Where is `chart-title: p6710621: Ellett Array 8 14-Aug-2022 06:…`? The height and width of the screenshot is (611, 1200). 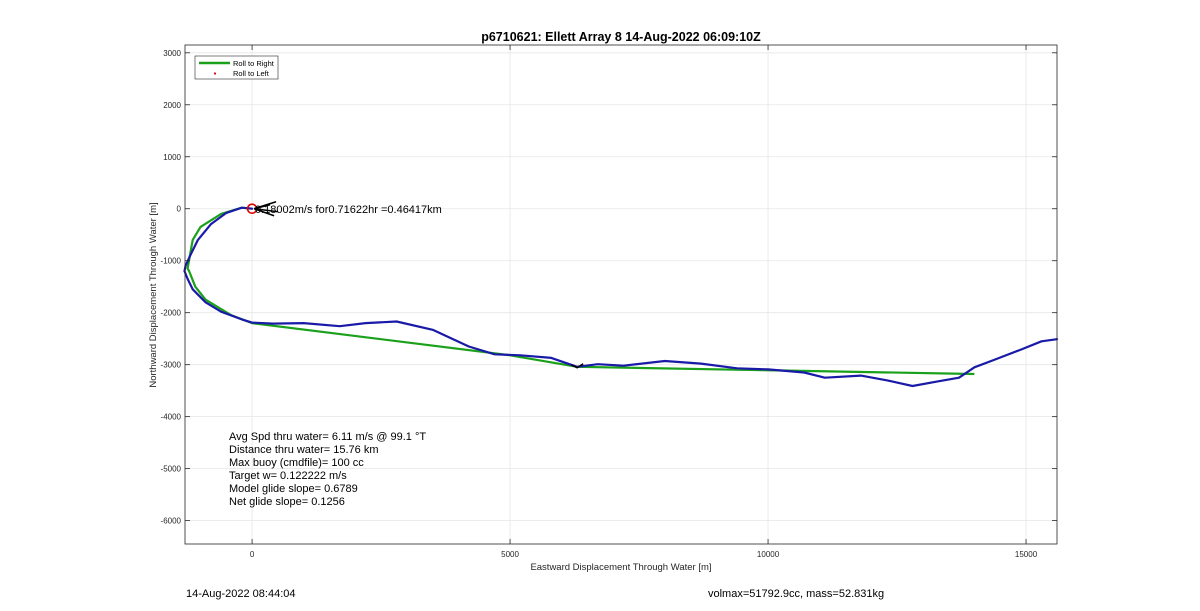 chart-title: p6710621: Ellett Array 8 14-Aug-2022 06:… is located at coordinates (621, 37).